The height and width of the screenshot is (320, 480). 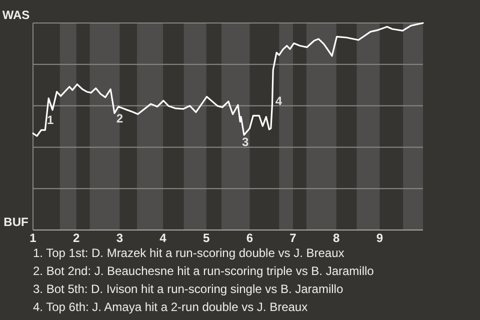 What do you see at coordinates (336, 238) in the screenshot?
I see `x-tick-label: 8` at bounding box center [336, 238].